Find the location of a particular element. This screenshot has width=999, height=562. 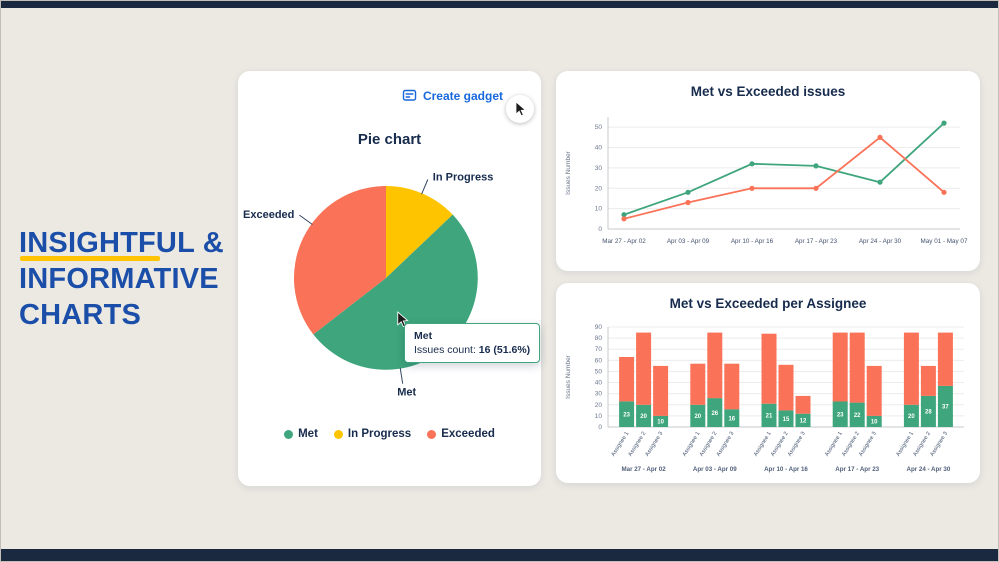

pie-slice-exceeded is located at coordinates (339, 260).